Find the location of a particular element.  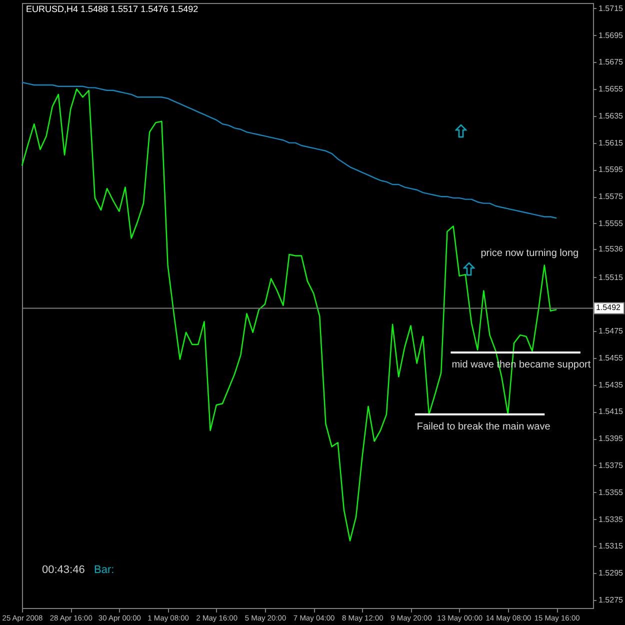

y-tick-label: 1.5295 is located at coordinates (611, 573).